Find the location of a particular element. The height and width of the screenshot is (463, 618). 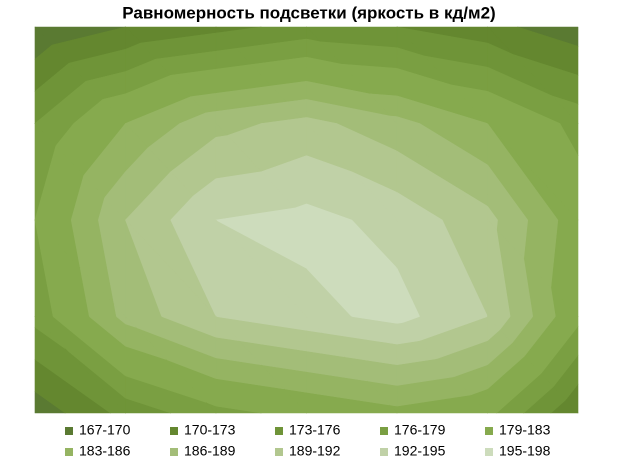

legend-label: 173-176 is located at coordinates (315, 430).